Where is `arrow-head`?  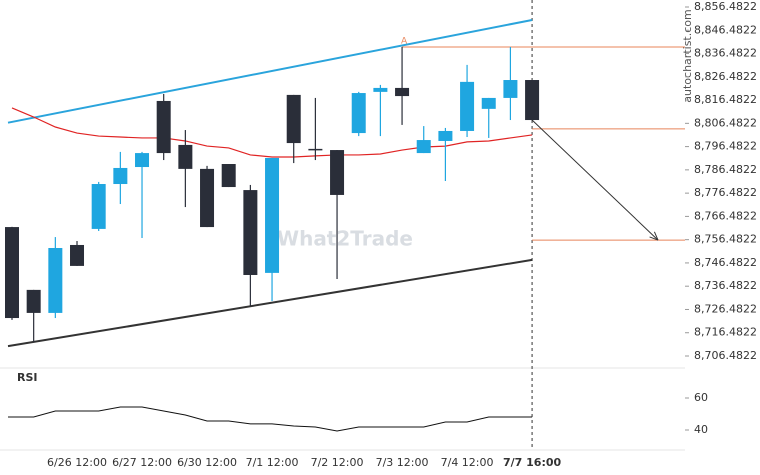 arrow-head is located at coordinates (654, 236).